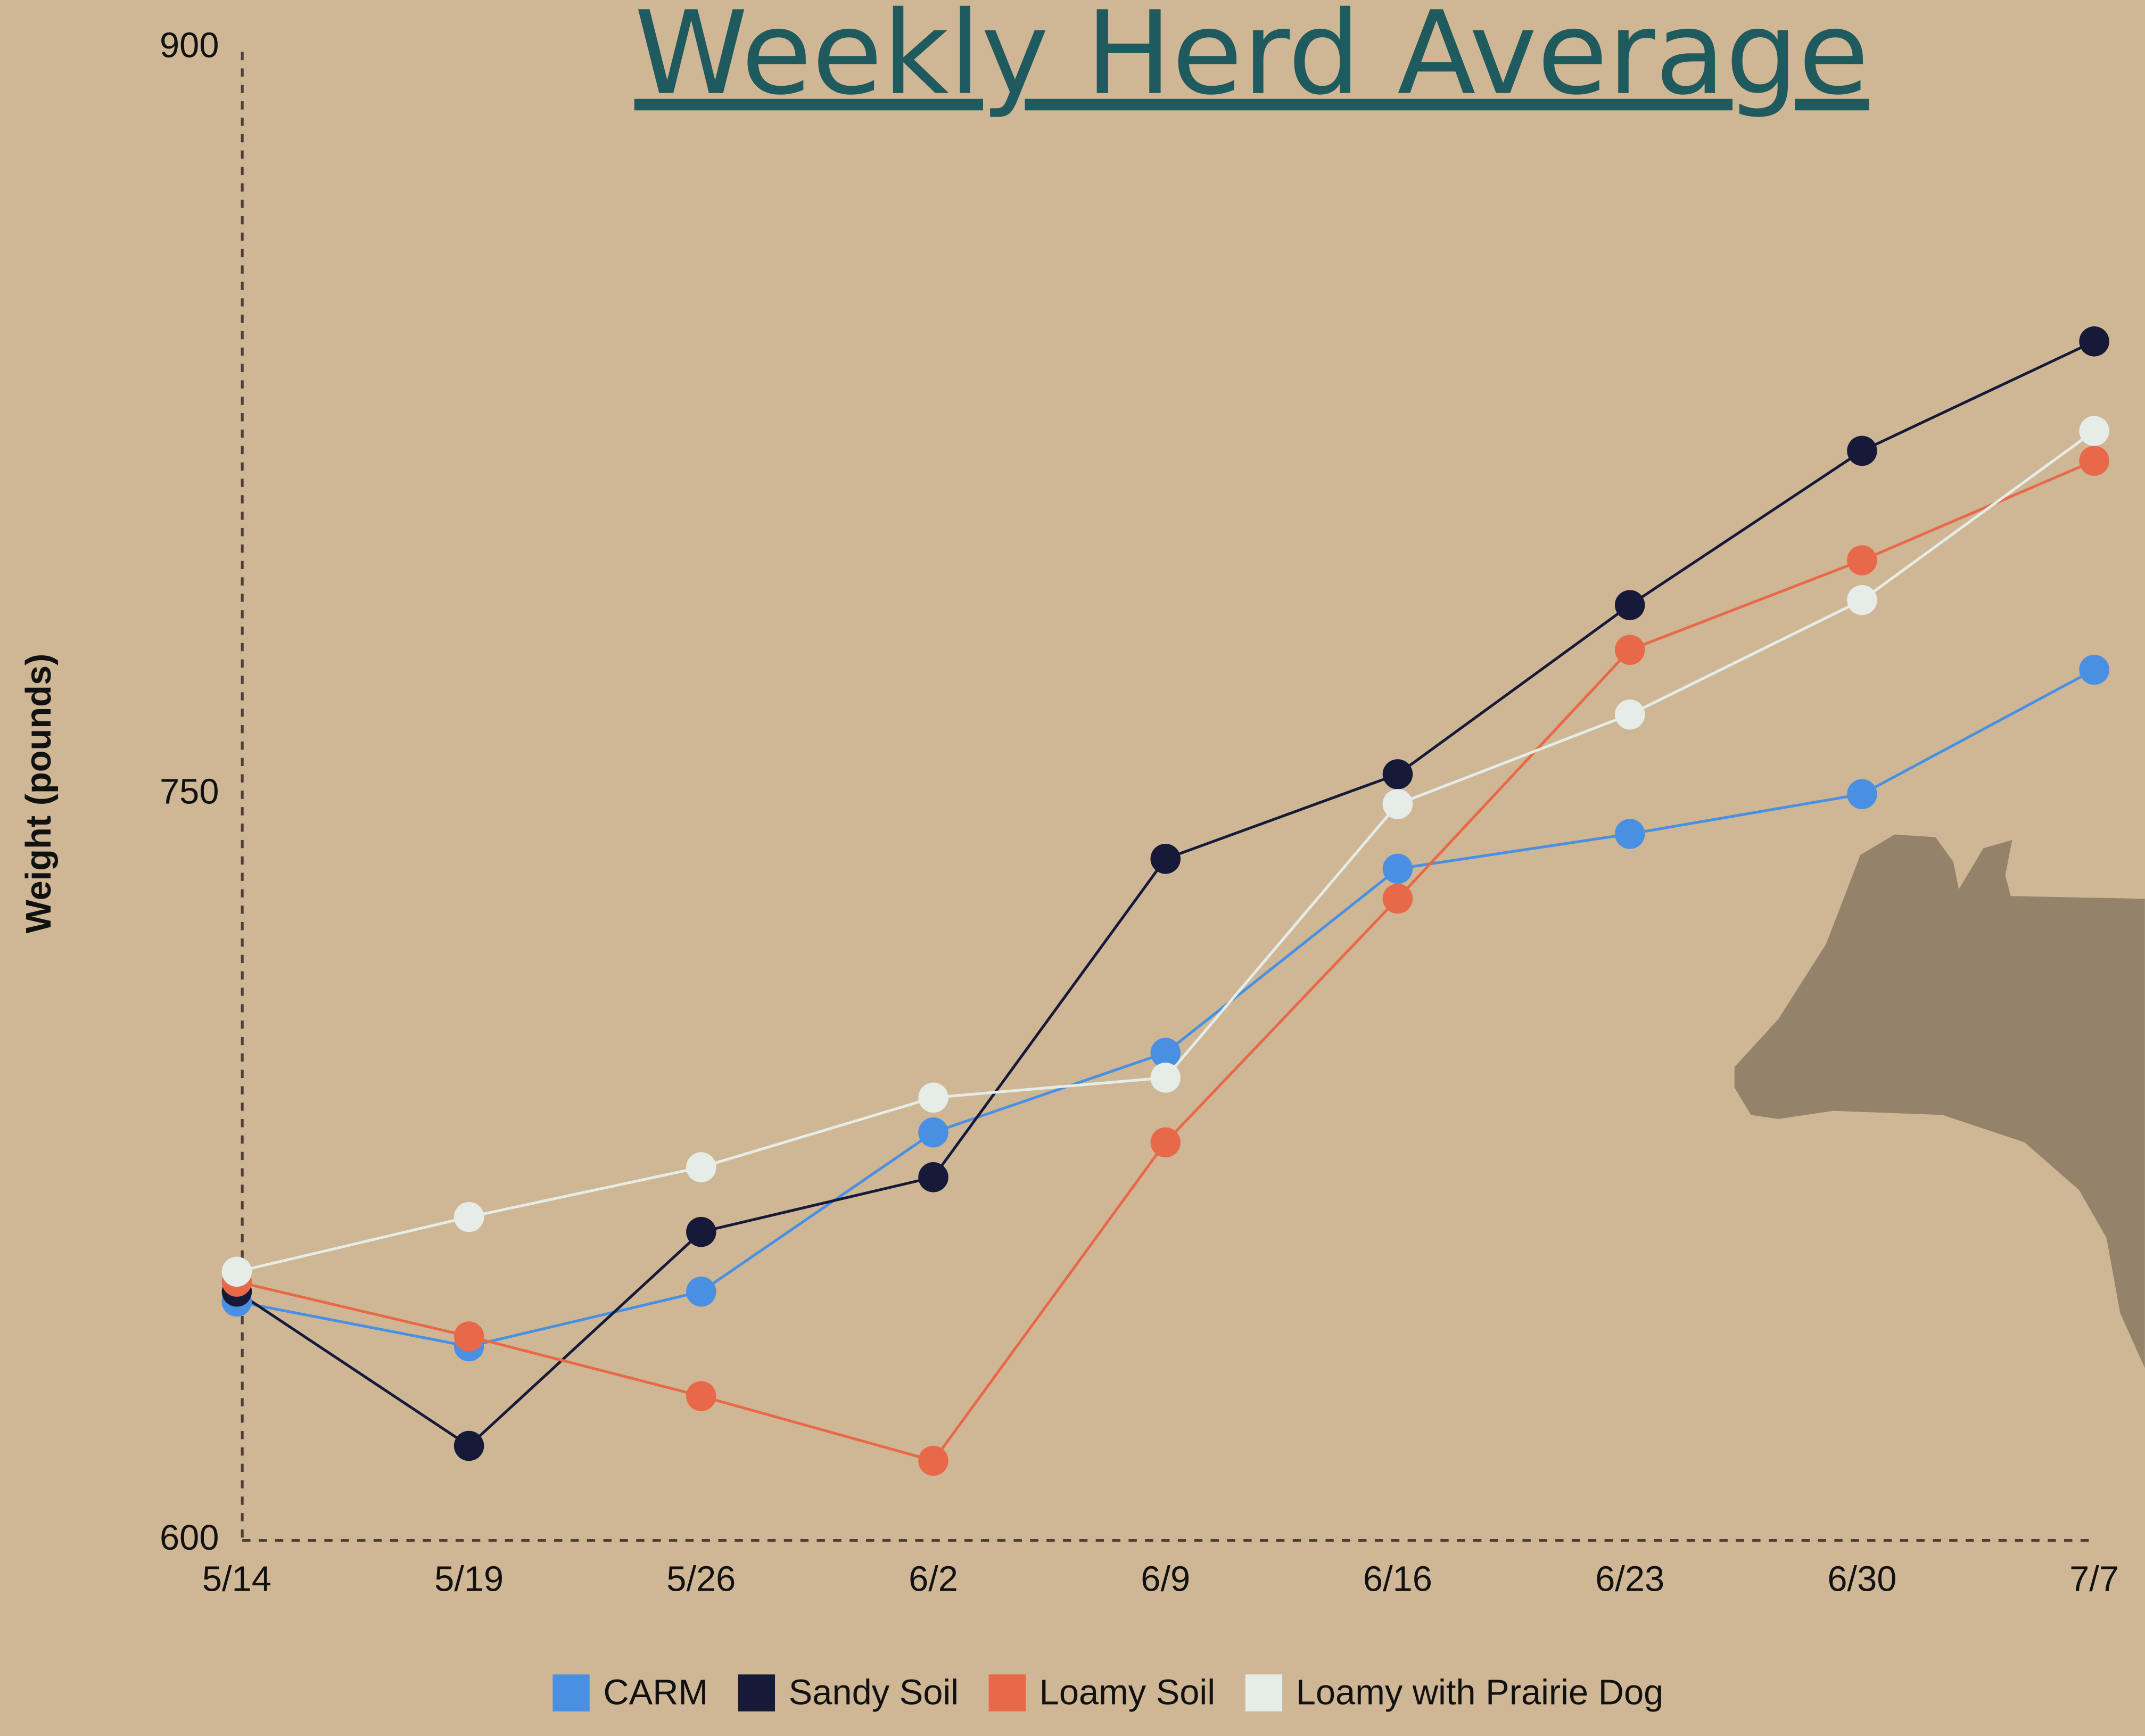 This screenshot has height=1736, width=2145. I want to click on legend-label: CARM, so click(655, 1693).